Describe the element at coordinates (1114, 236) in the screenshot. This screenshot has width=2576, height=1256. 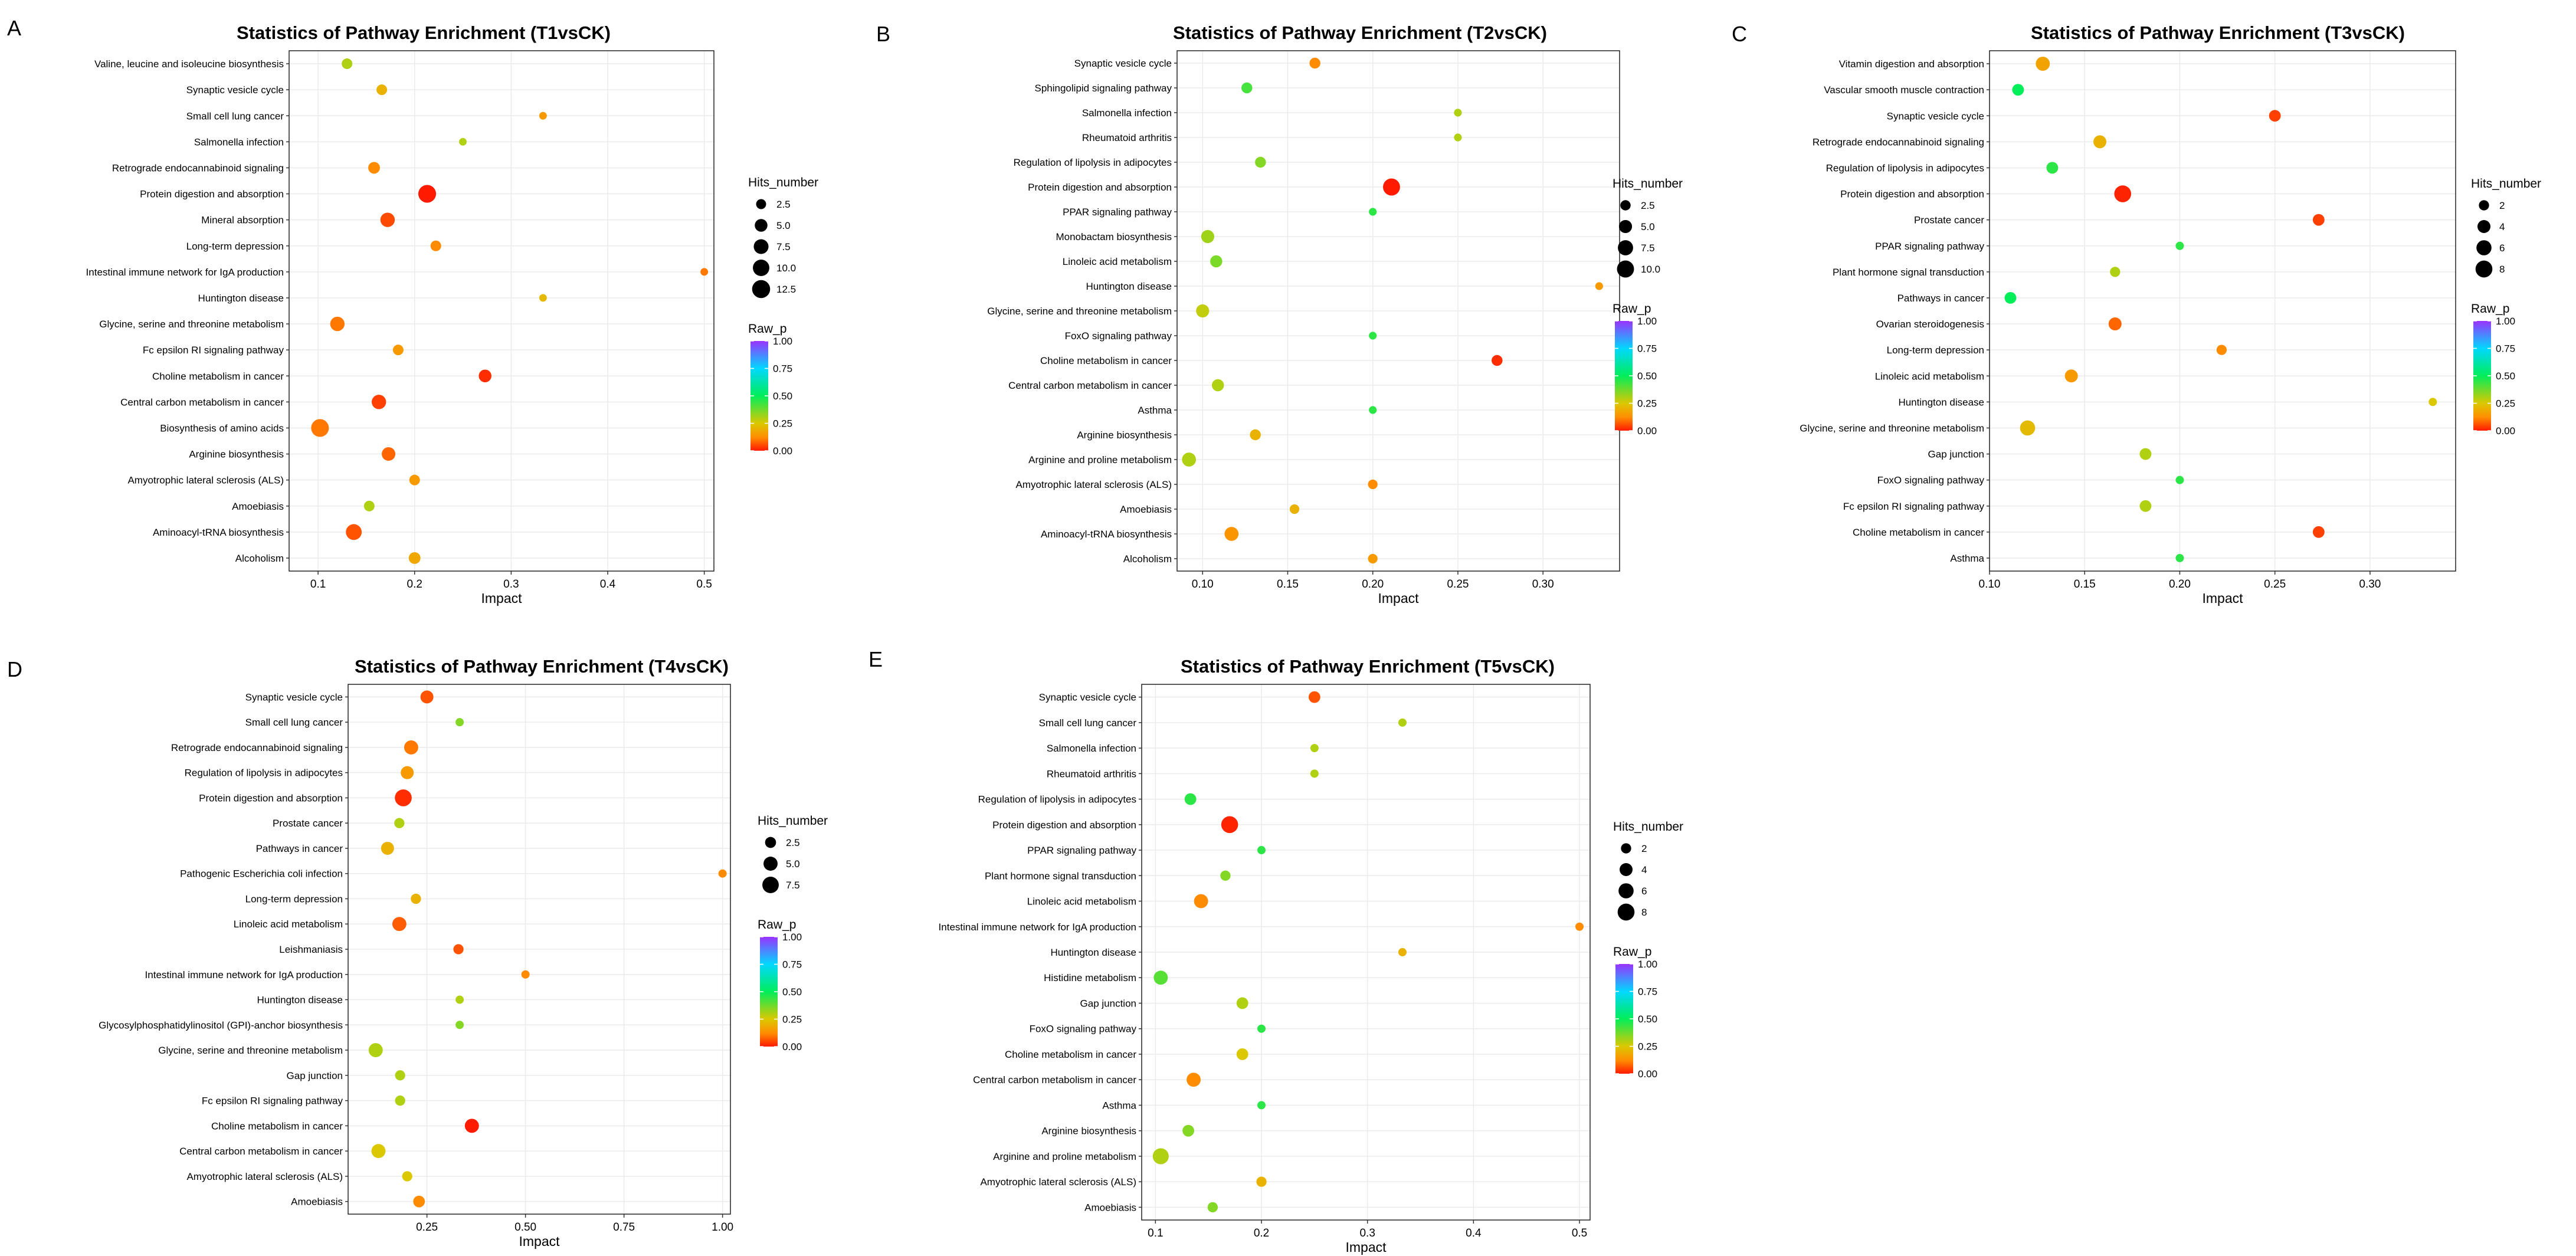
I see `y-tick-label: Monobactam biosynthesis` at that location.